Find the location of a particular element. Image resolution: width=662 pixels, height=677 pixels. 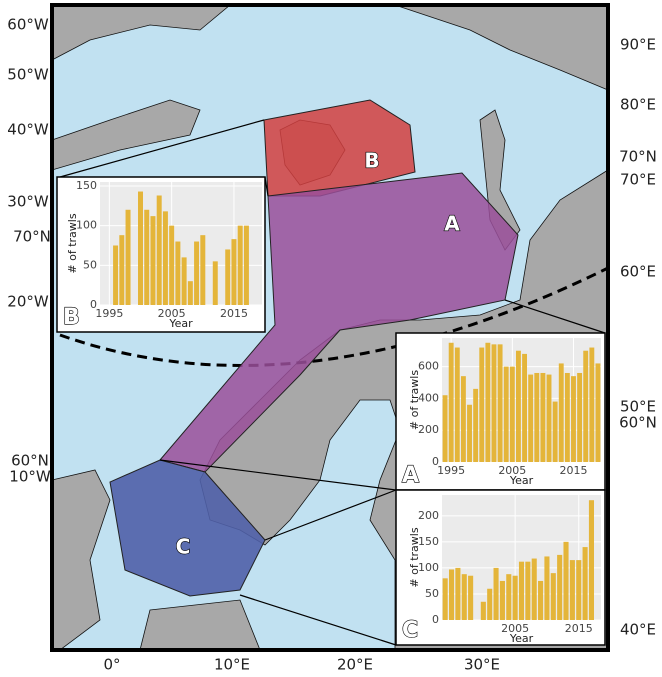

coord-label: 20°E is located at coordinates (355, 665).